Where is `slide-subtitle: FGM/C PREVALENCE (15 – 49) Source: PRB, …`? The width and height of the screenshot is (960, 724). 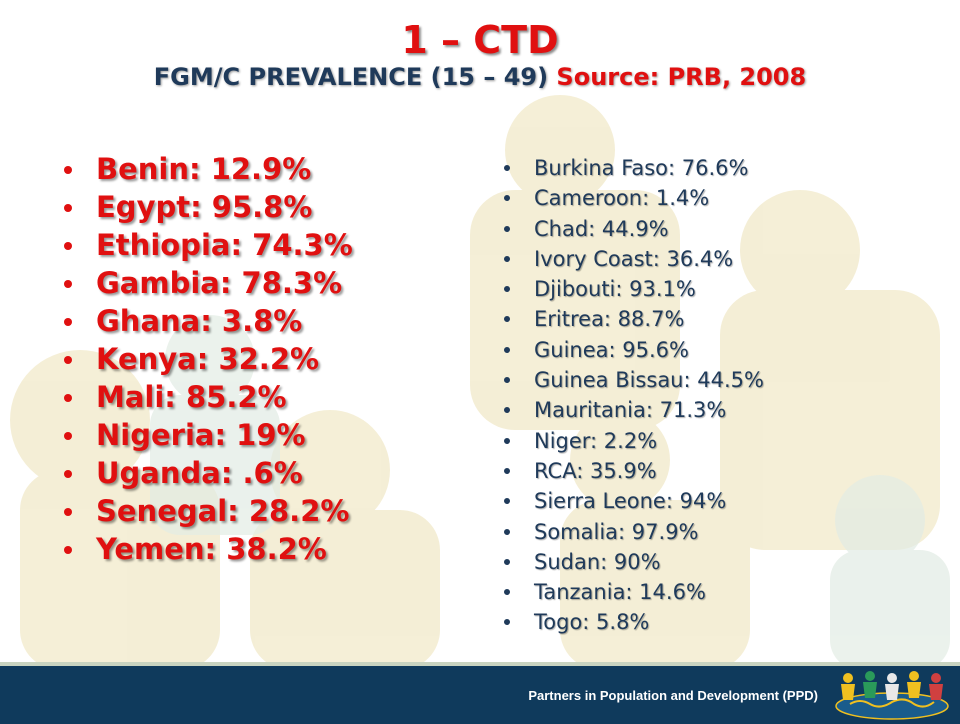 slide-subtitle: FGM/C PREVALENCE (15 – 49) Source: PRB, … is located at coordinates (480, 77).